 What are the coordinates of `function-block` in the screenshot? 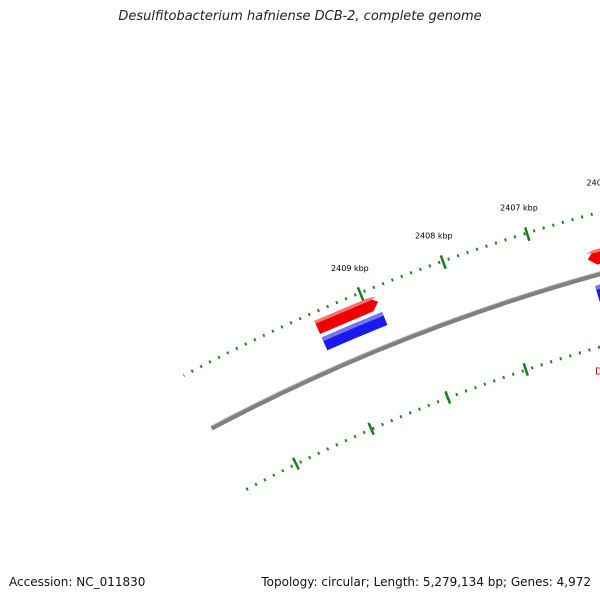 It's located at (354, 331).